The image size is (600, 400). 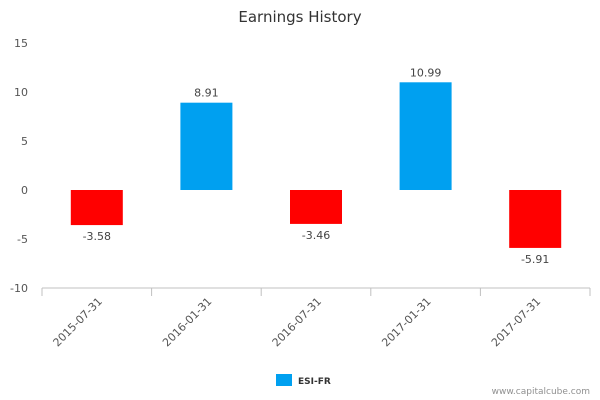 I want to click on data-label: -5.91, so click(x=535, y=259).